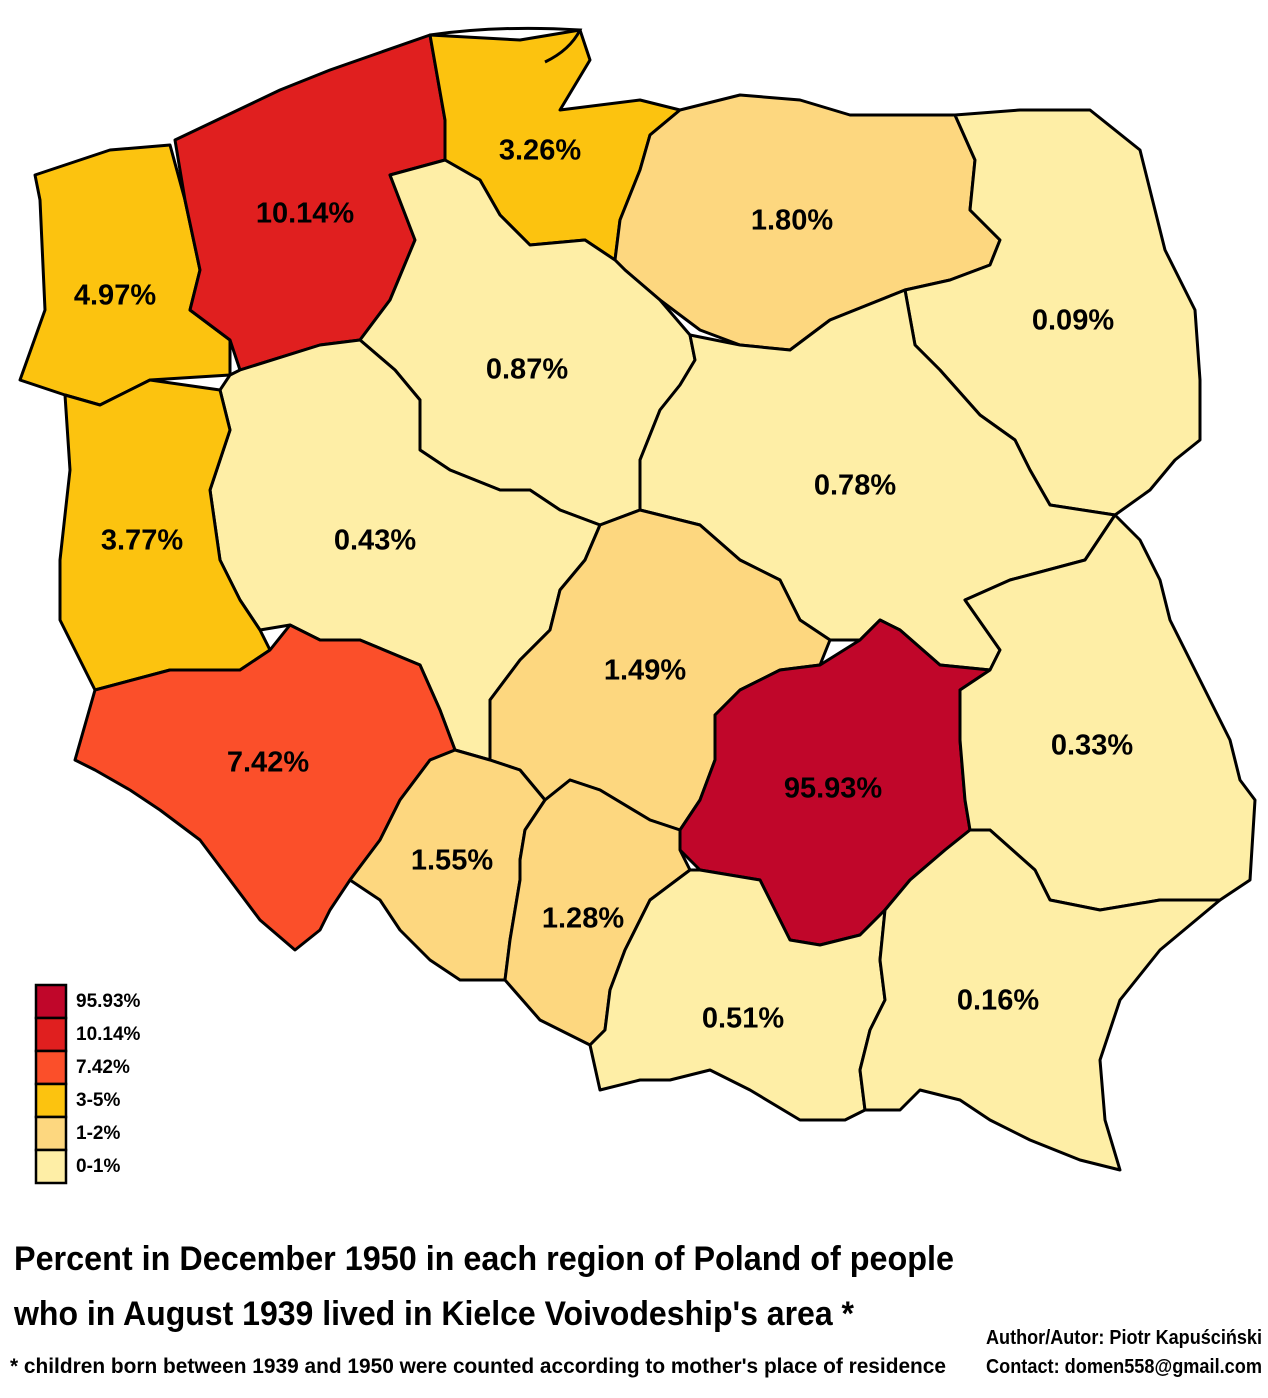 The width and height of the screenshot is (1268, 1398). I want to click on region-label: 0.09%, so click(1073, 321).